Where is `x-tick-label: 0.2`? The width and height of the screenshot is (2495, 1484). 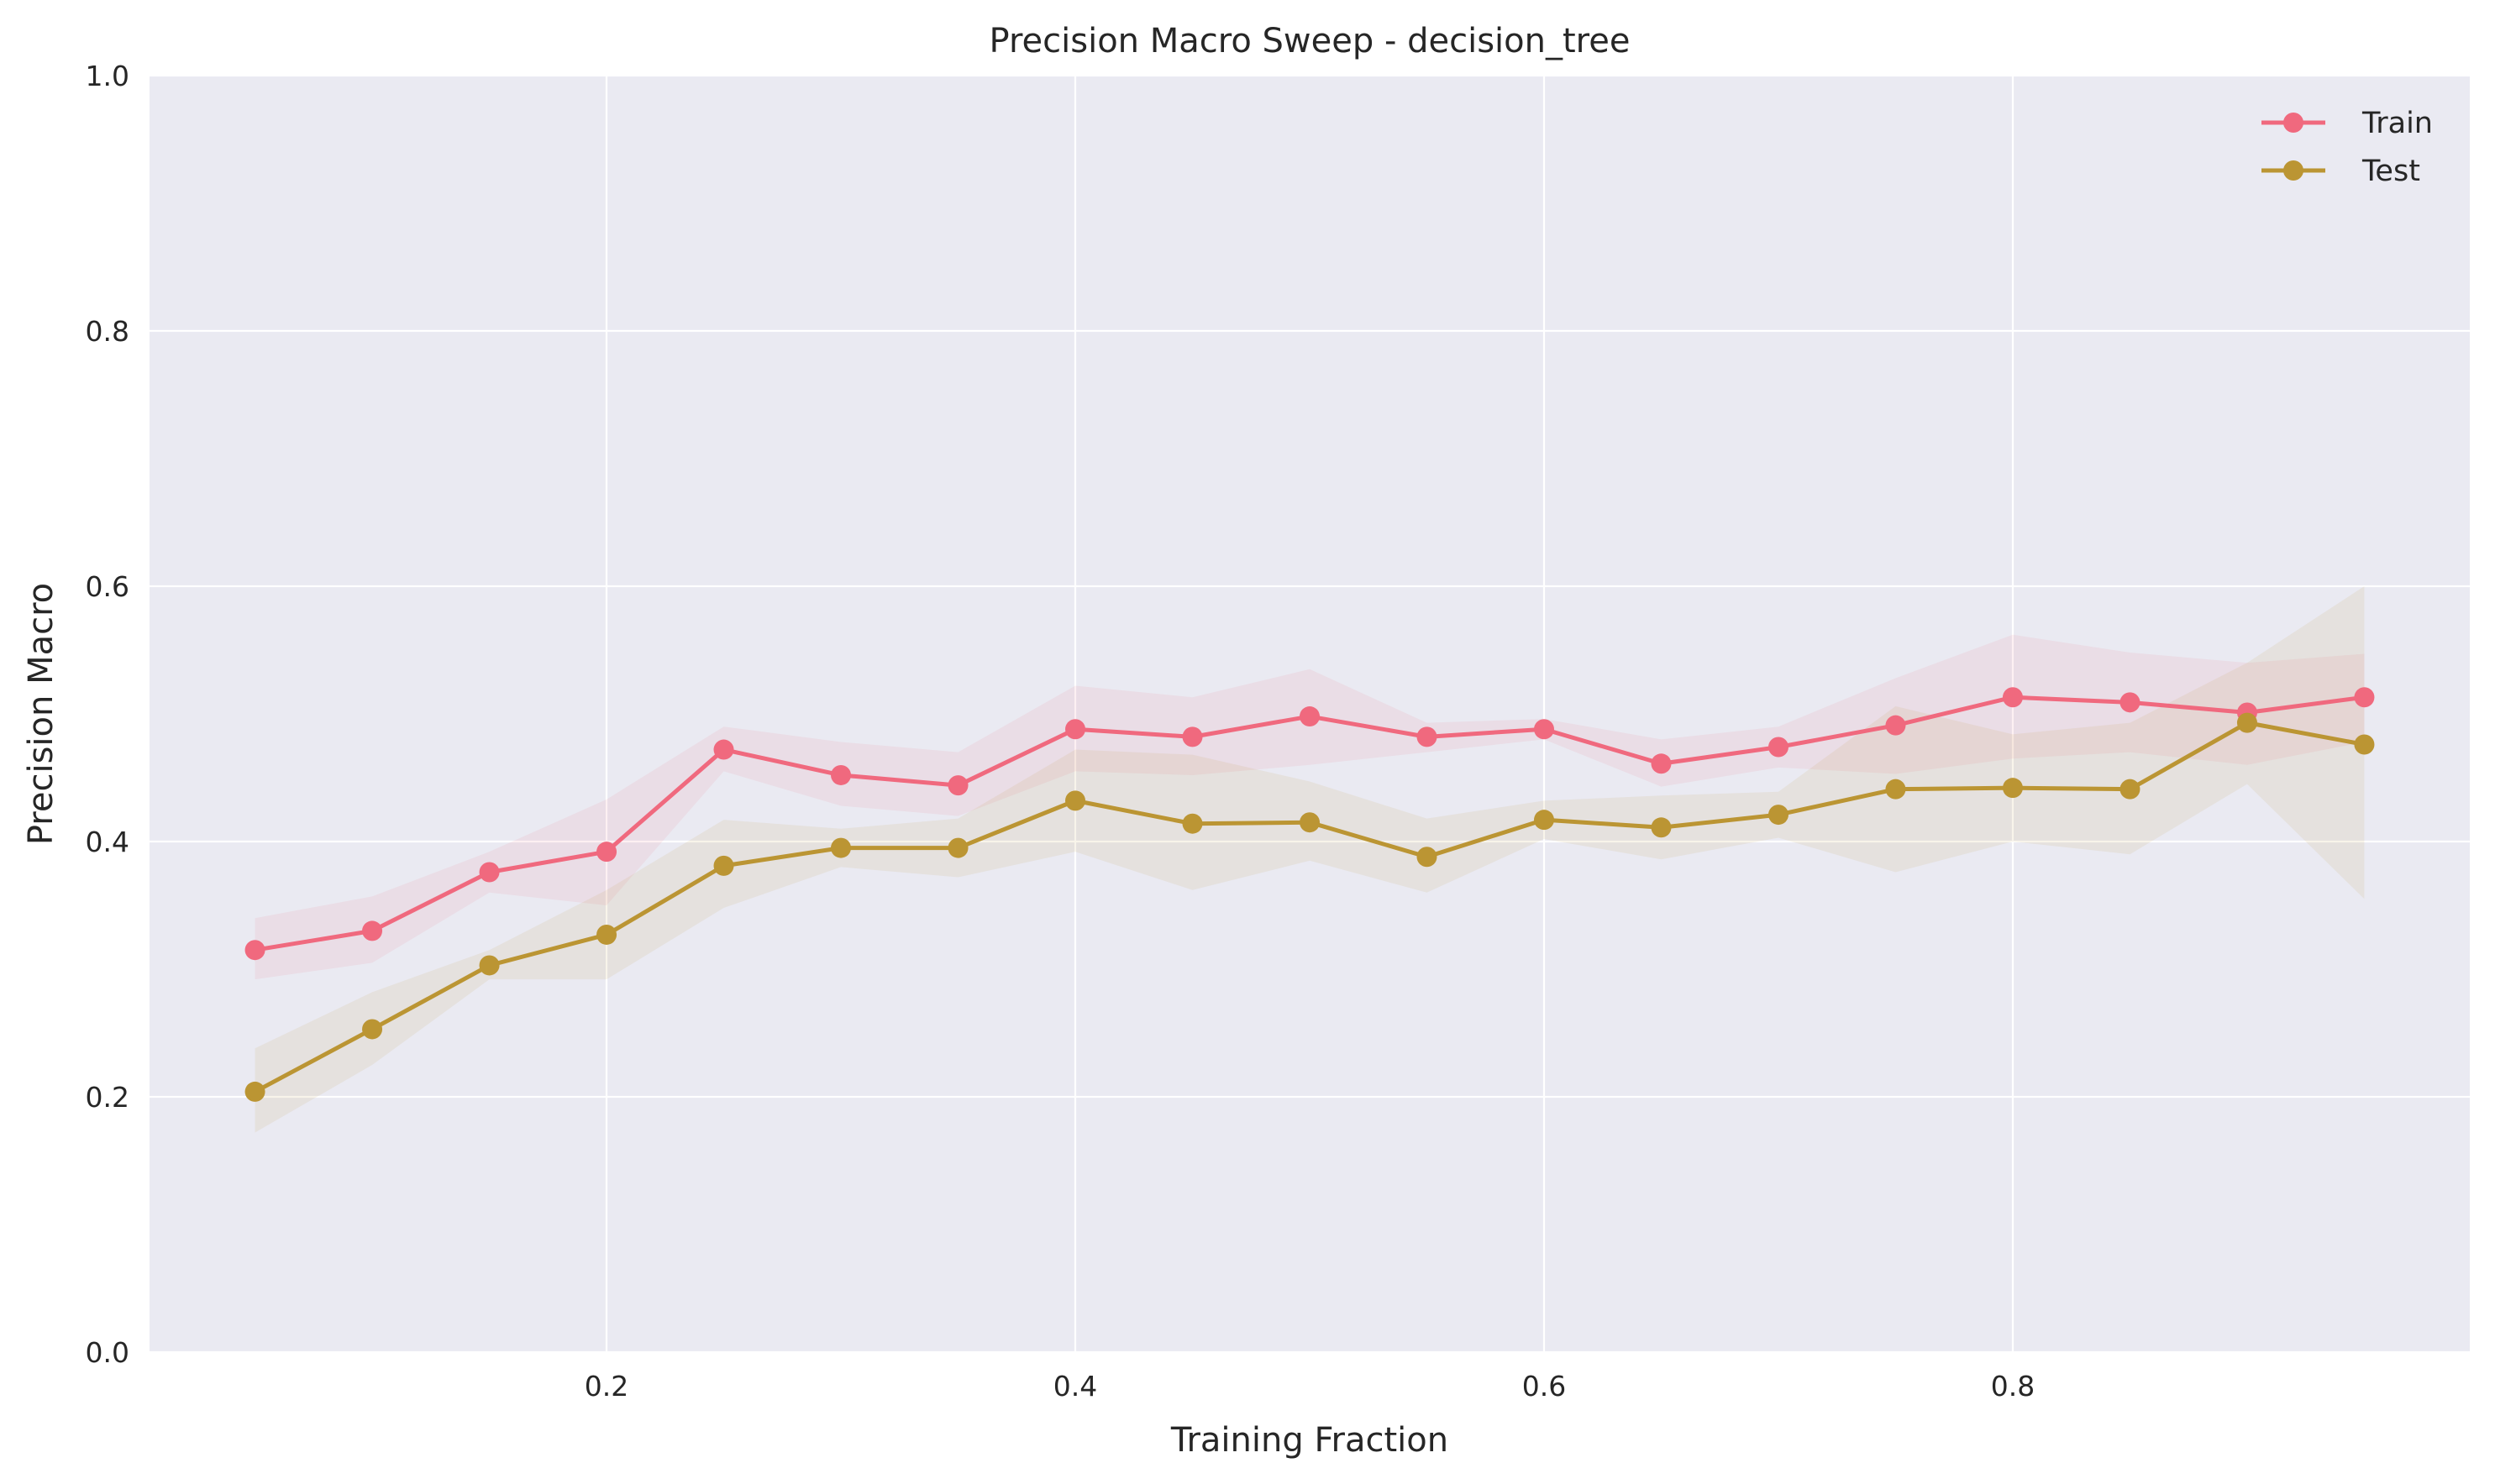 x-tick-label: 0.2 is located at coordinates (607, 1386).